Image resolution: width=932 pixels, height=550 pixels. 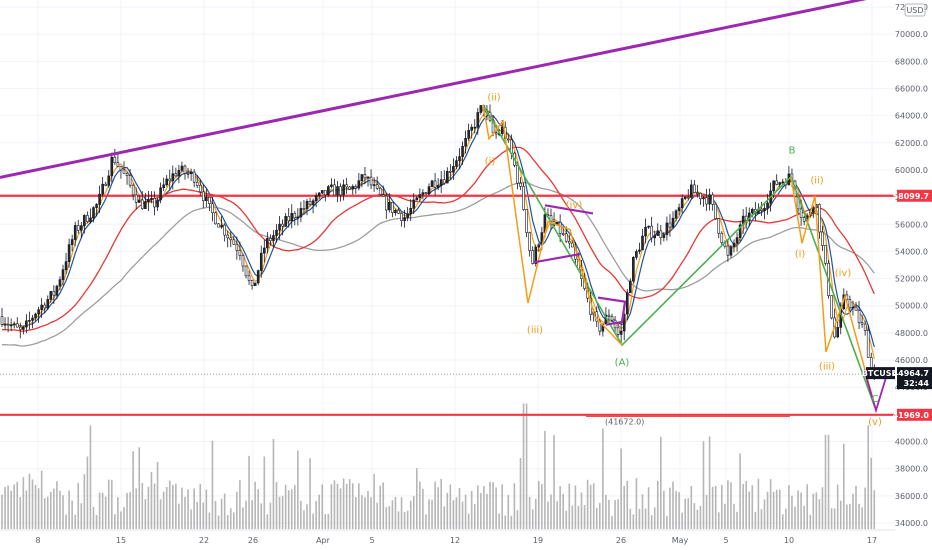 What do you see at coordinates (875, 422) in the screenshot?
I see `wave-label: (v)` at bounding box center [875, 422].